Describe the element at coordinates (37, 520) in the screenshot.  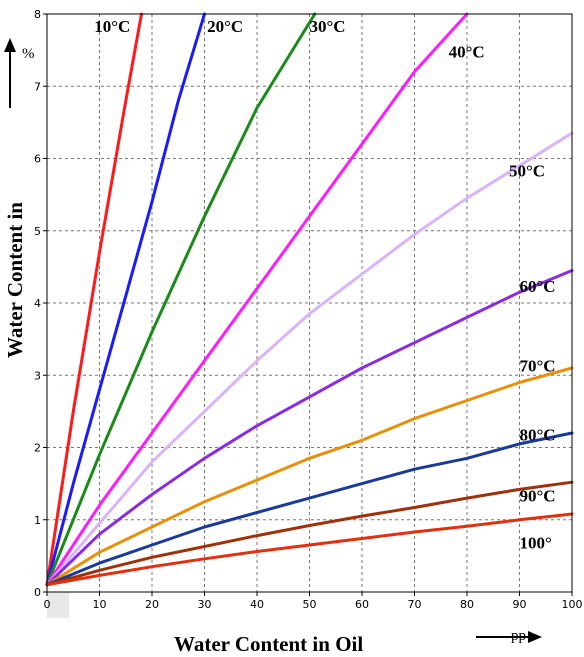
I see `y-tick-label: 1` at that location.